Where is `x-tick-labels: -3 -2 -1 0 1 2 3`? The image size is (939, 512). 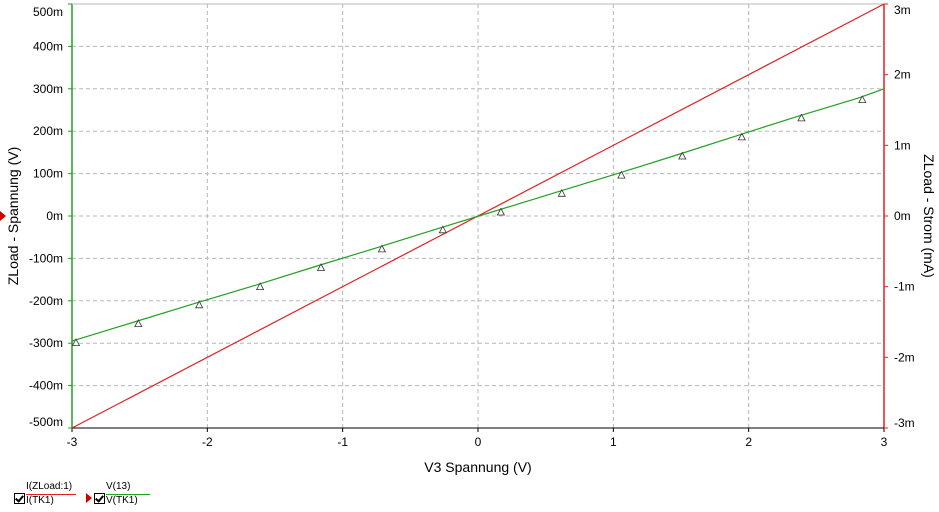
x-tick-labels: -3 -2 -1 0 1 2 3 is located at coordinates (477, 442).